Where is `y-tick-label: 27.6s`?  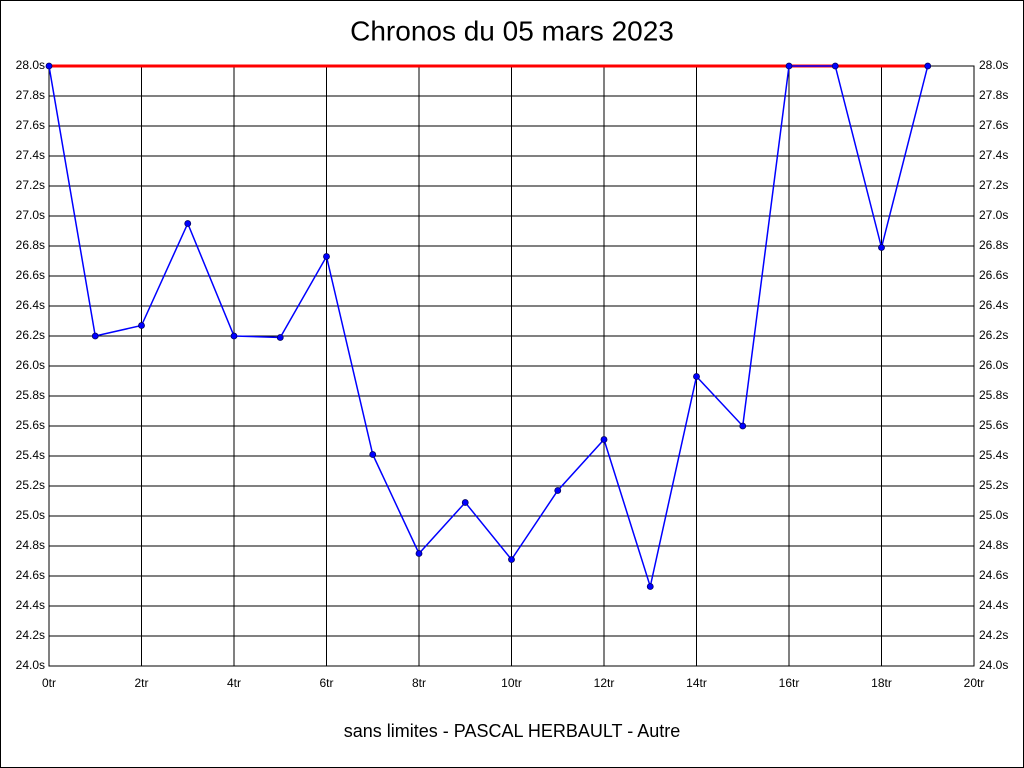
y-tick-label: 27.6s is located at coordinates (30, 125).